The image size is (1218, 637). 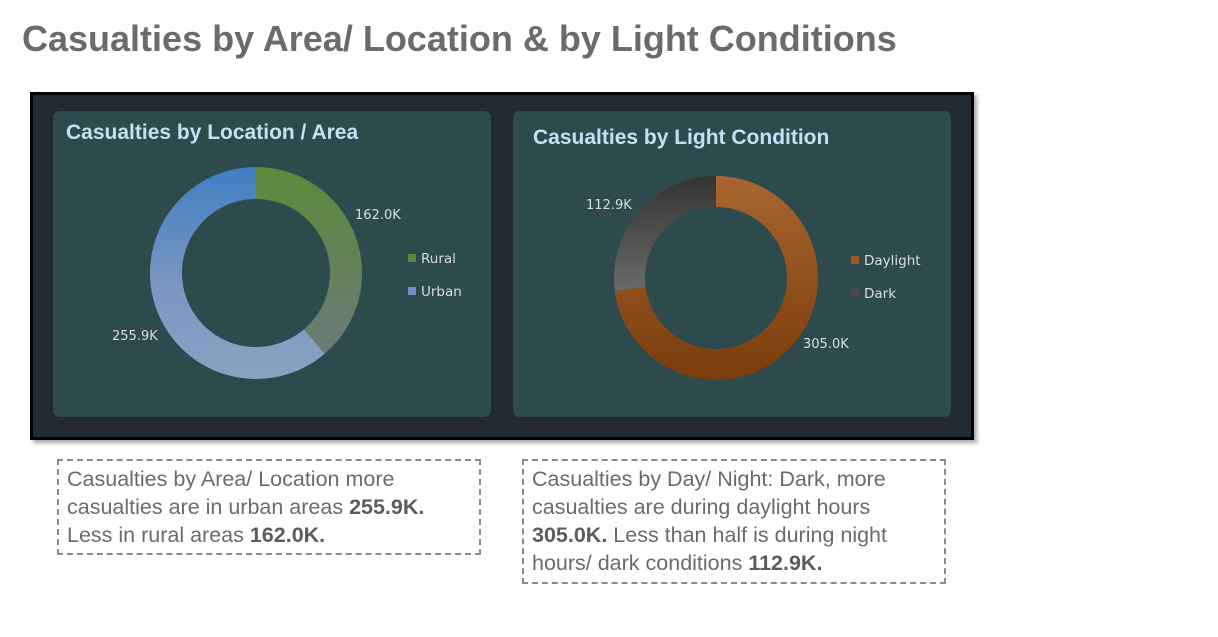 I want to click on legend-label-rural: Rural, so click(x=438, y=259).